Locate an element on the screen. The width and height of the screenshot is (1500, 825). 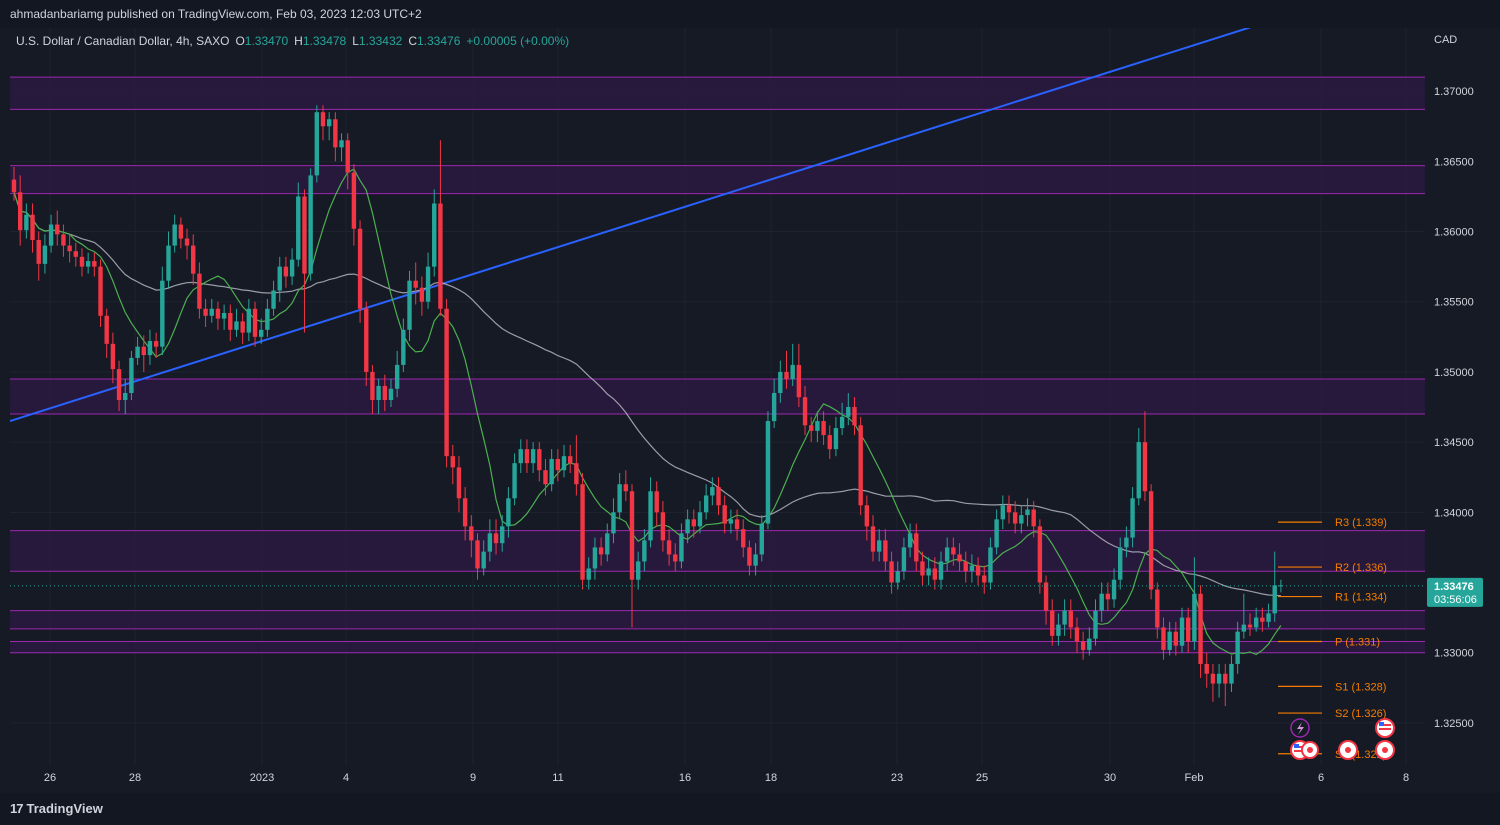
economic-events is located at coordinates (1342, 739).